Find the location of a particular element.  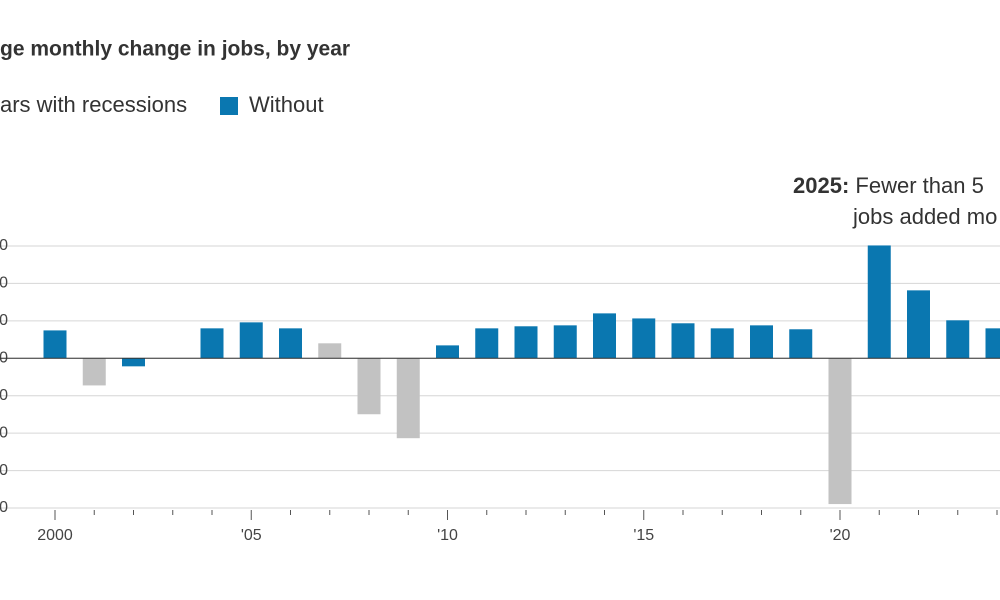

legend-label: ars with recessions is located at coordinates (93, 104).